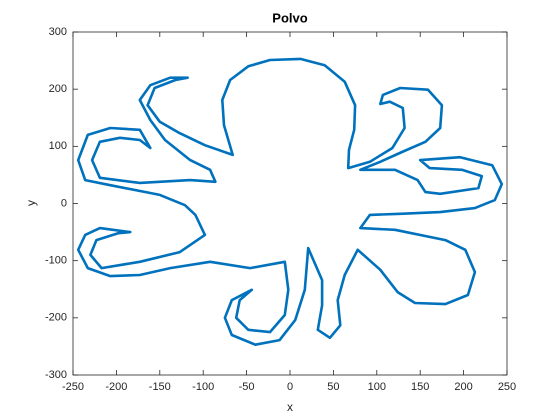 Image resolution: width=560 pixels, height=420 pixels. I want to click on x-axis-label: x, so click(290, 407).